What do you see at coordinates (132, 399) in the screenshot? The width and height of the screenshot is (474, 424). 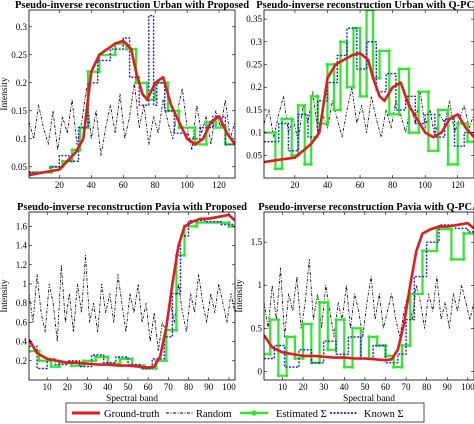 I see `x-axis-label: Spectral band` at bounding box center [132, 399].